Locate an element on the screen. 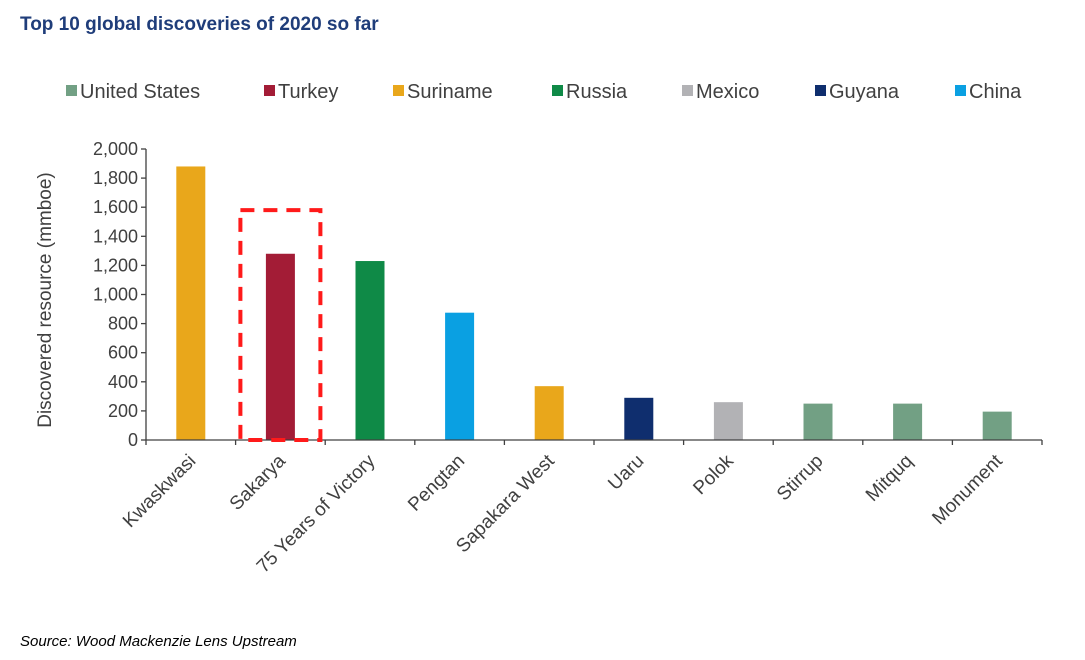 Image resolution: width=1085 pixels, height=660 pixels. legend-swatch-china is located at coordinates (960, 90).